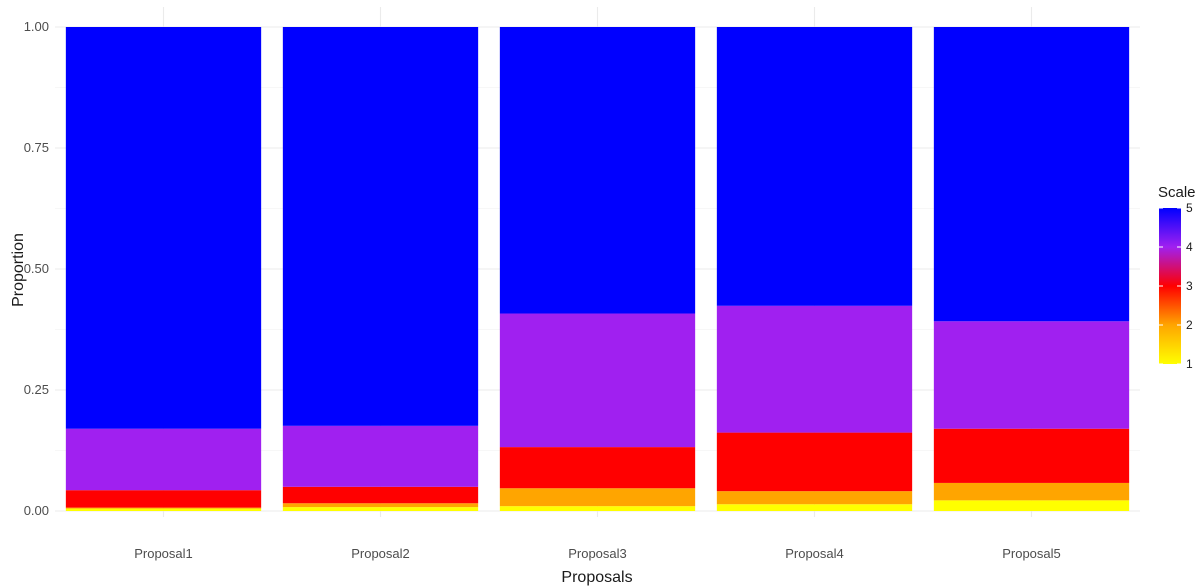 This screenshot has height=588, width=1201. What do you see at coordinates (1189, 286) in the screenshot?
I see `legend-tick-label: 3` at bounding box center [1189, 286].